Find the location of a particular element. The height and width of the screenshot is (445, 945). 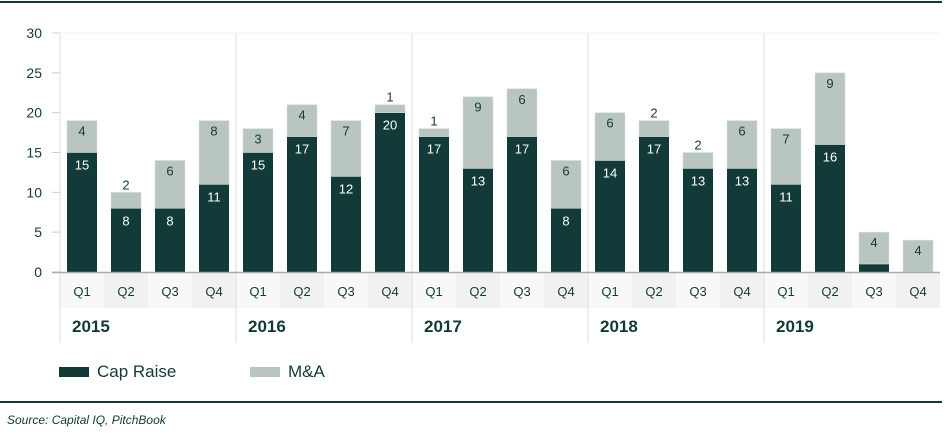

legend-label-cap-raise: Cap Raise is located at coordinates (137, 371).